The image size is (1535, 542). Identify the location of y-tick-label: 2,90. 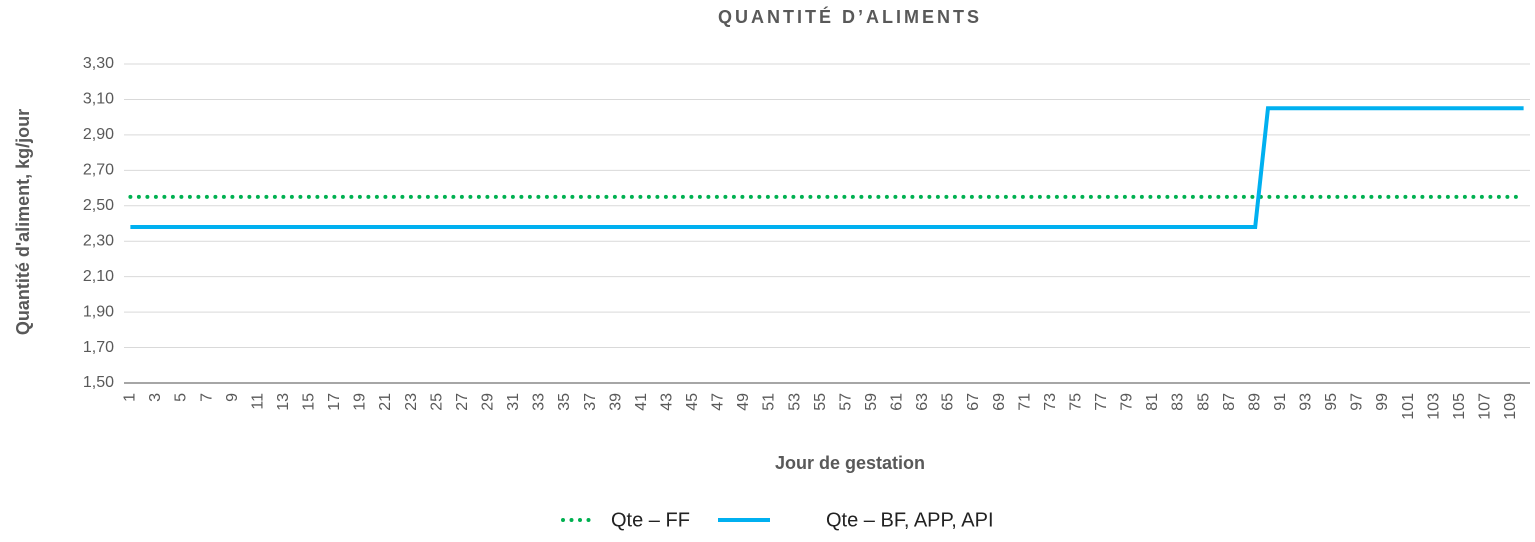
(98, 134).